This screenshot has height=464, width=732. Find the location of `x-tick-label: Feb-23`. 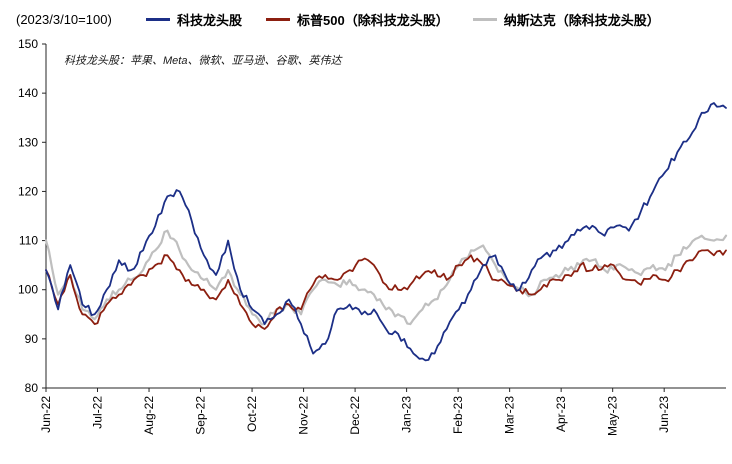

x-tick-label: Feb-23 is located at coordinates (458, 415).